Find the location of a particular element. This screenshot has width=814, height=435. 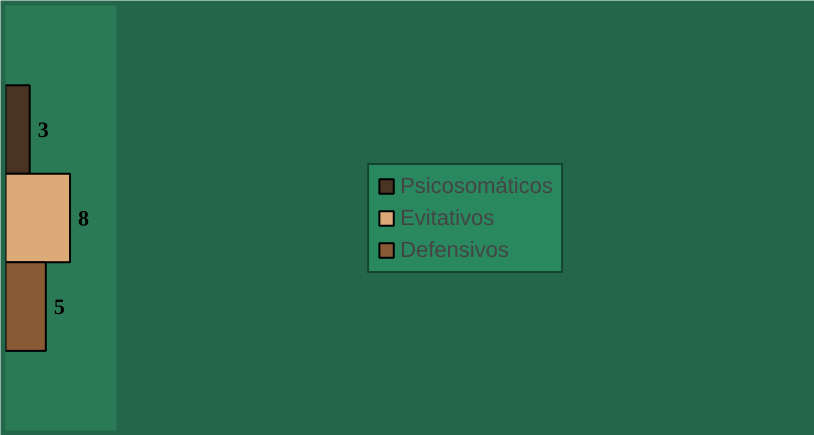

data-label: 3 is located at coordinates (43, 129).